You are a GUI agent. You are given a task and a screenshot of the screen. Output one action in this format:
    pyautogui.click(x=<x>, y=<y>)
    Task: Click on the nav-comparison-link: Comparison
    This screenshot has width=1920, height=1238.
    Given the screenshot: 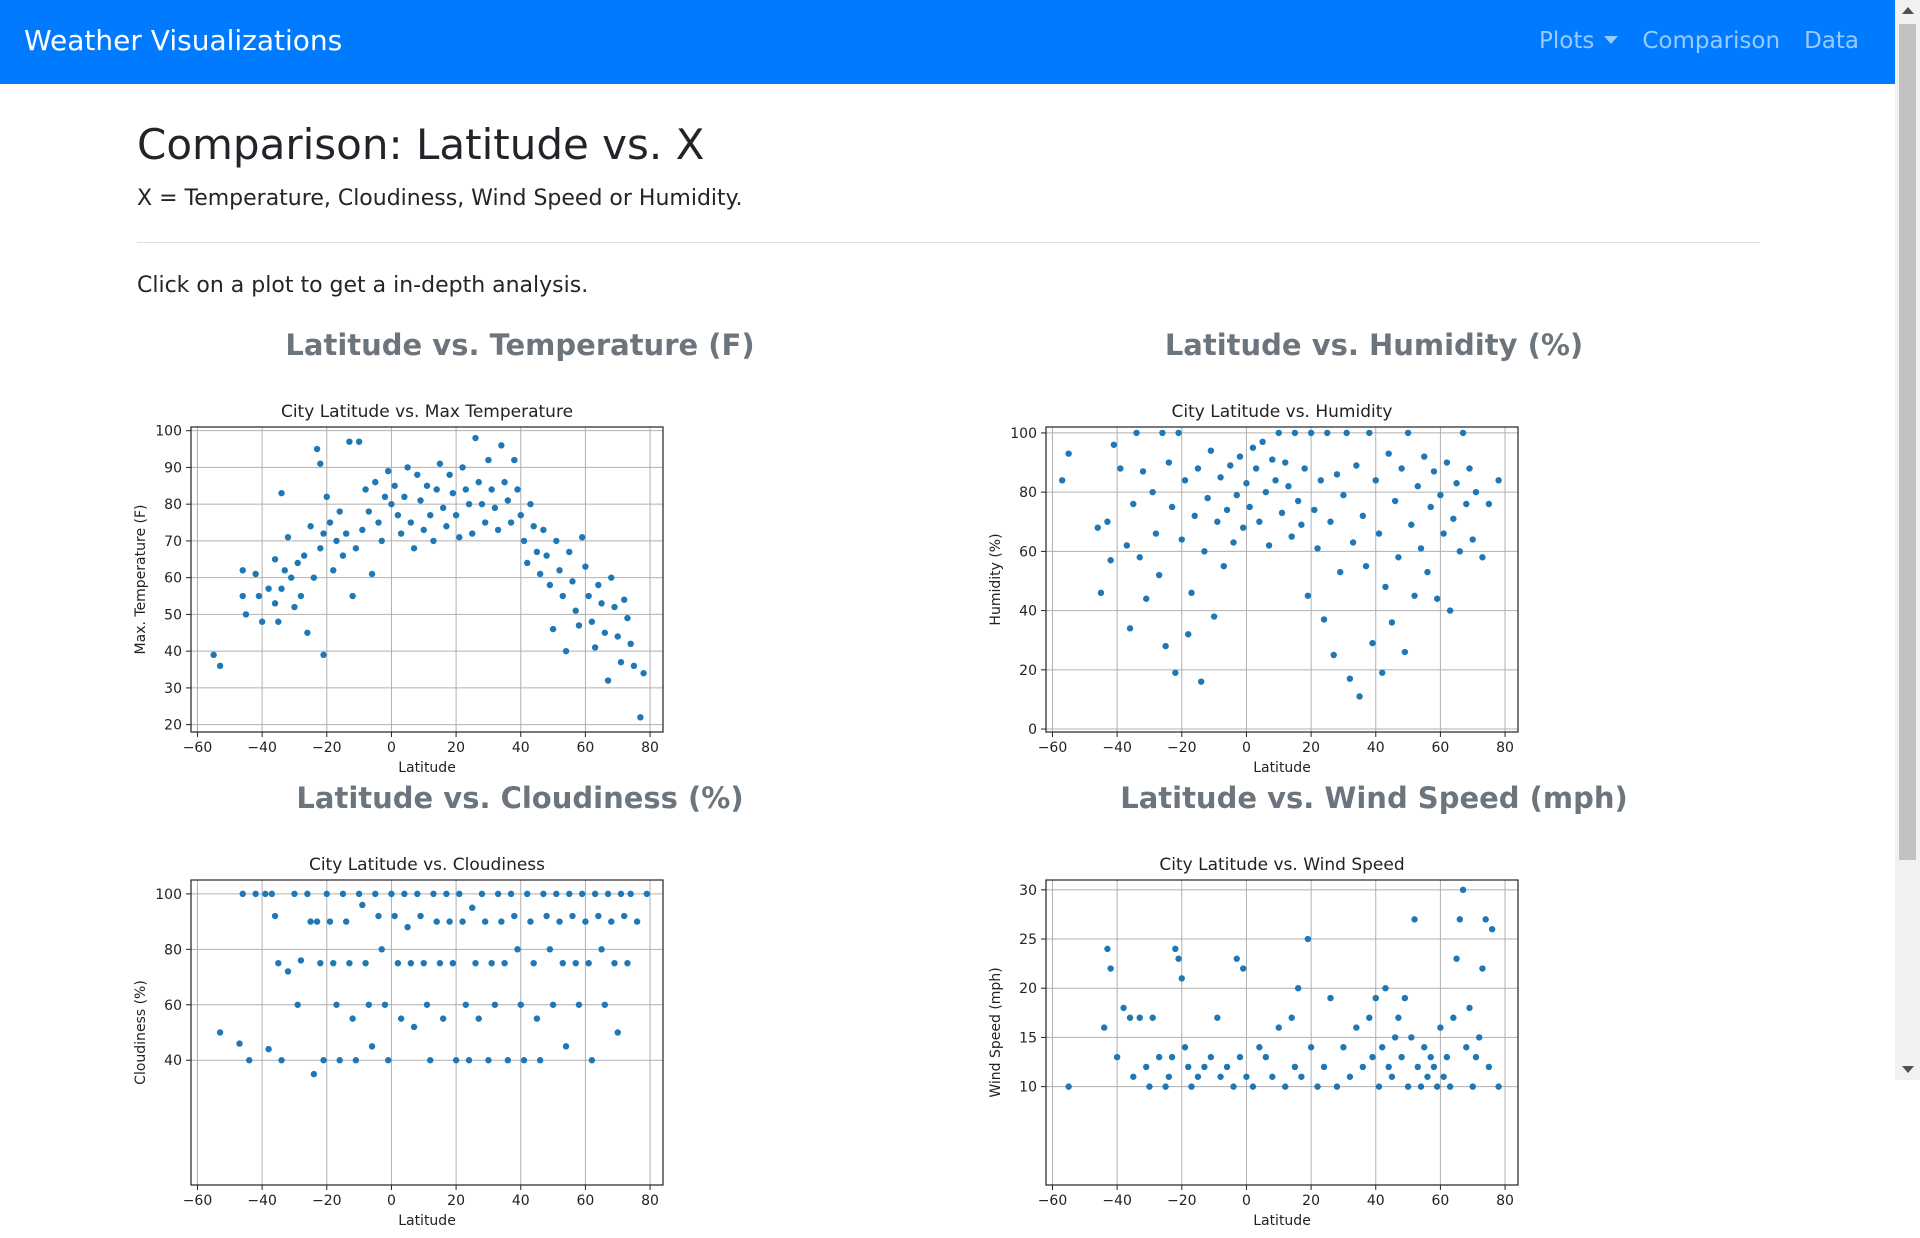 What is the action you would take?
    pyautogui.click(x=1711, y=41)
    